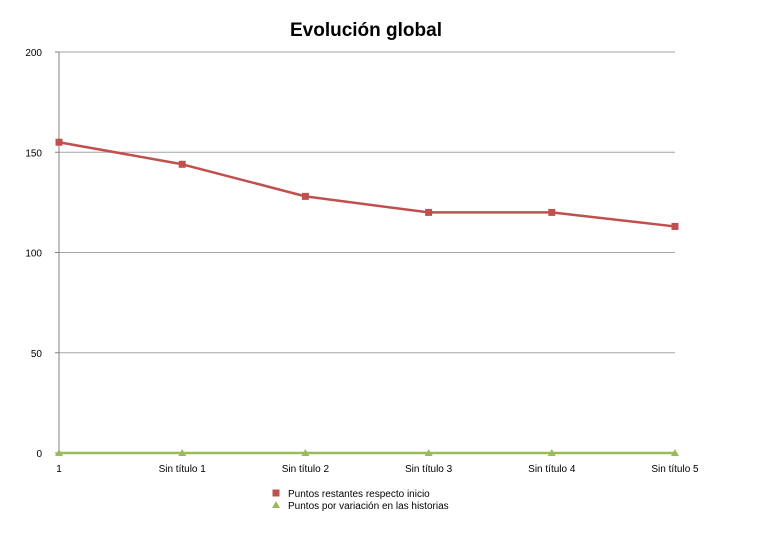 The width and height of the screenshot is (768, 541). What do you see at coordinates (306, 469) in the screenshot?
I see `x-tick-label: Sin título 2` at bounding box center [306, 469].